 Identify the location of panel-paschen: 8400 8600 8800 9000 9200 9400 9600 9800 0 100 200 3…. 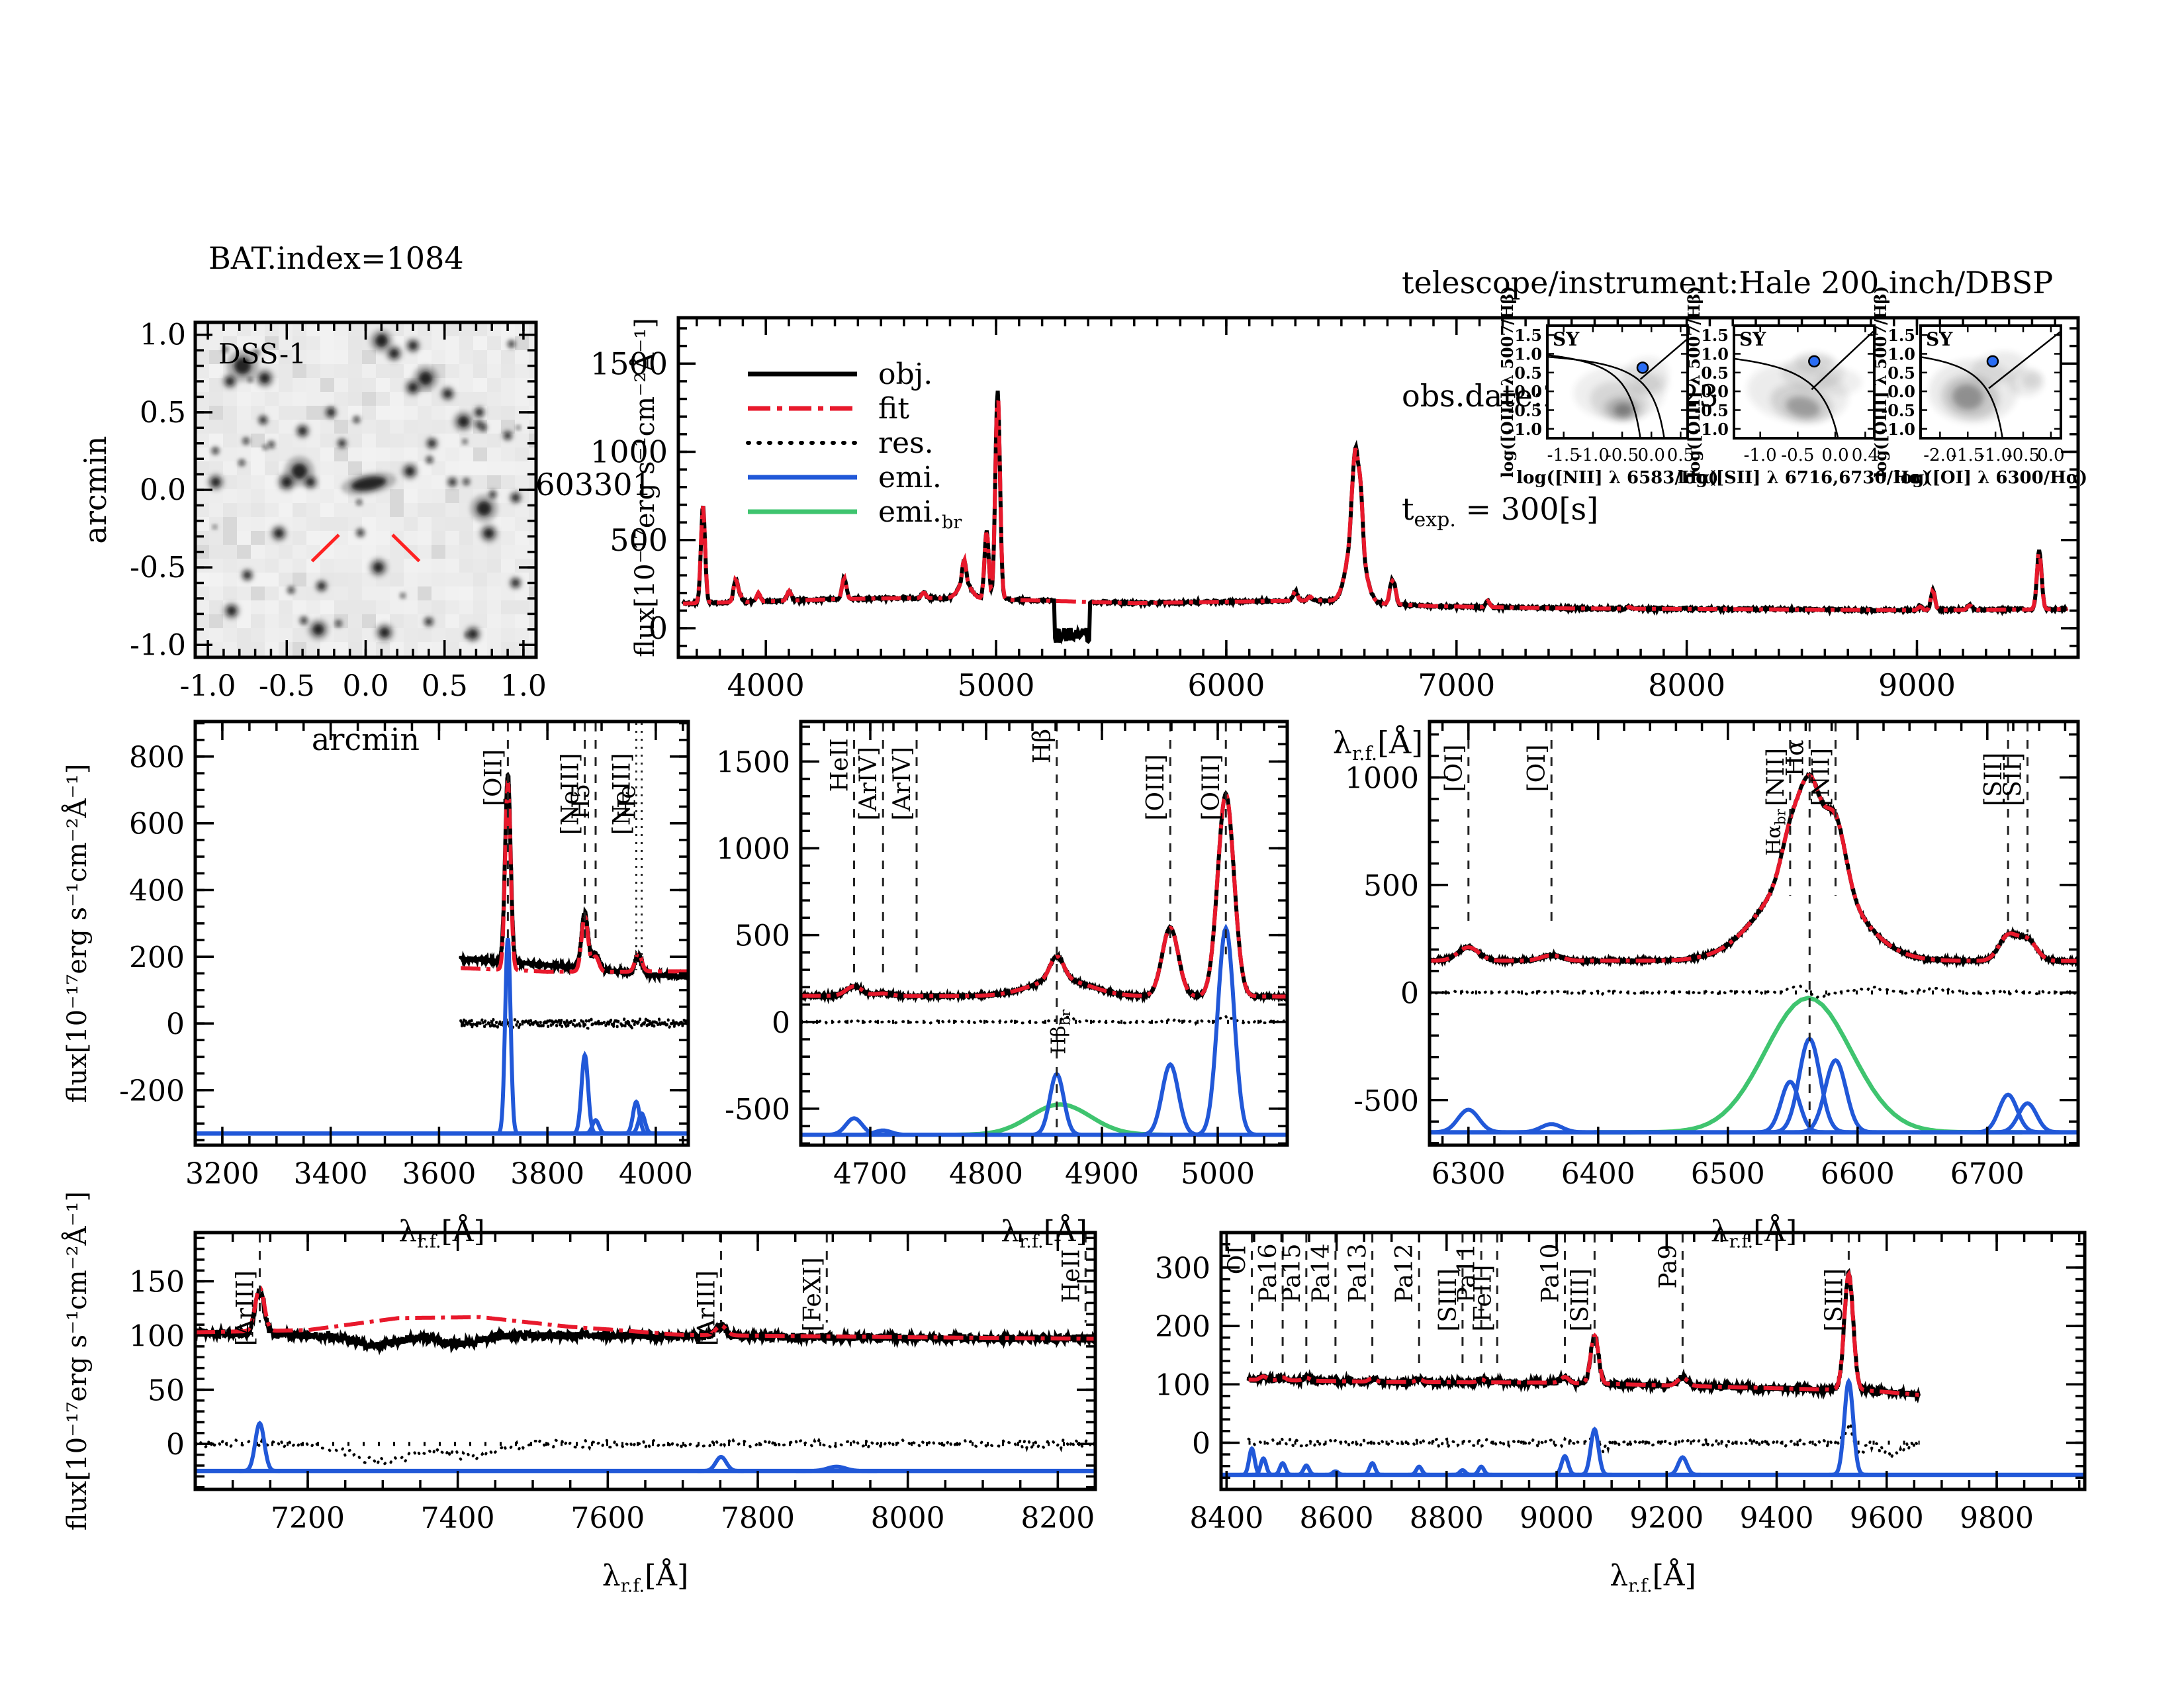
(1621, 1414).